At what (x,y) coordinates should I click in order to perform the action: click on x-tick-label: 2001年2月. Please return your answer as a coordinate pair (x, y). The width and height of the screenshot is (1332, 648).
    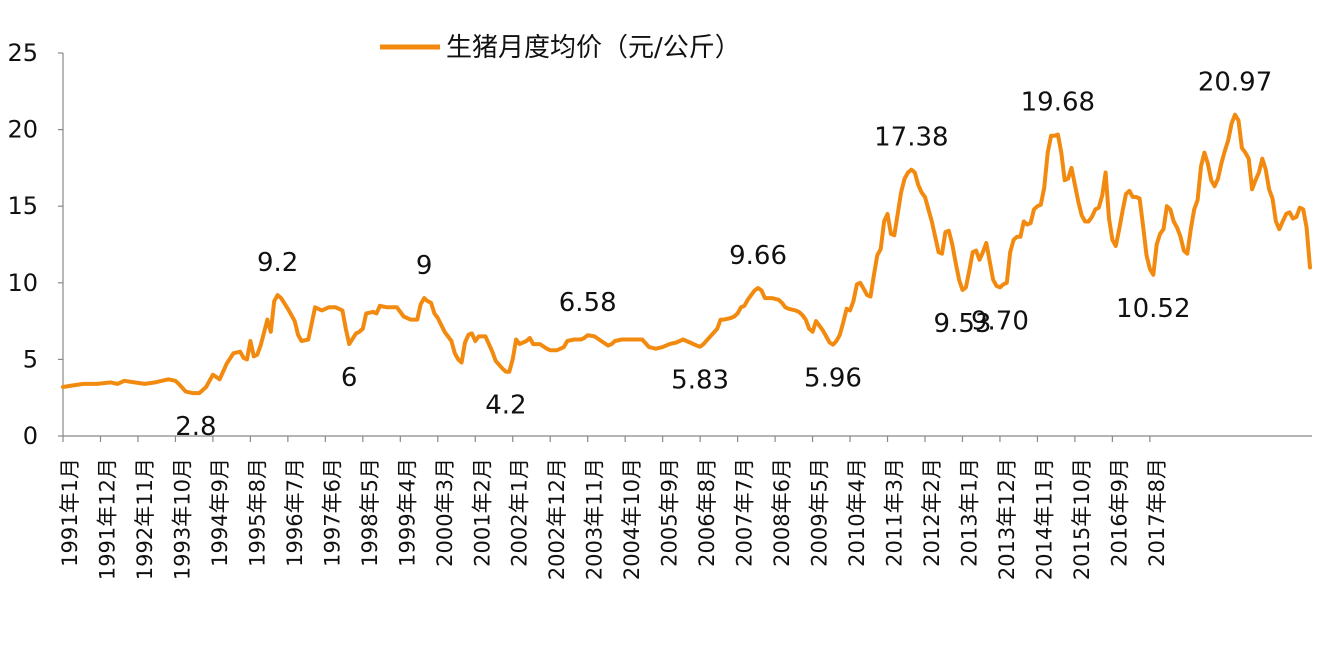
    Looking at the image, I should click on (482, 512).